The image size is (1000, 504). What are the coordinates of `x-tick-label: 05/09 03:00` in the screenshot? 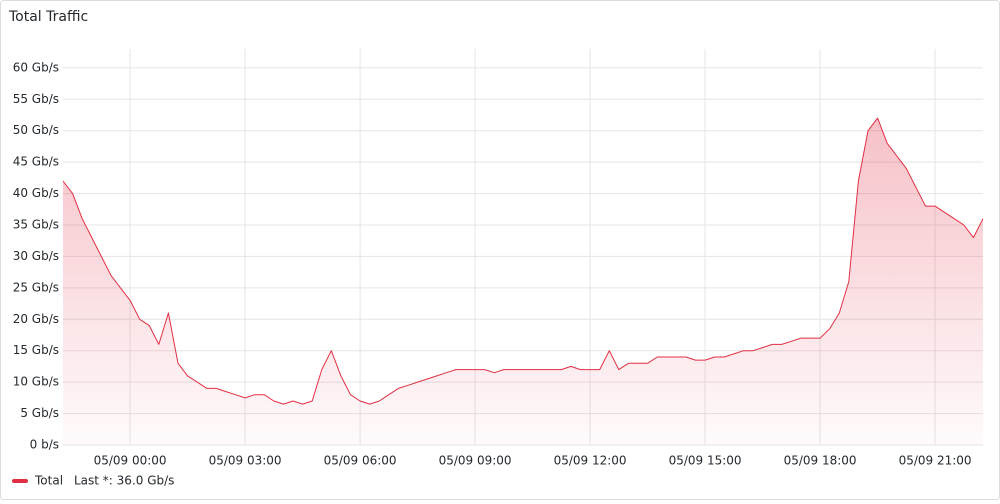 It's located at (245, 461).